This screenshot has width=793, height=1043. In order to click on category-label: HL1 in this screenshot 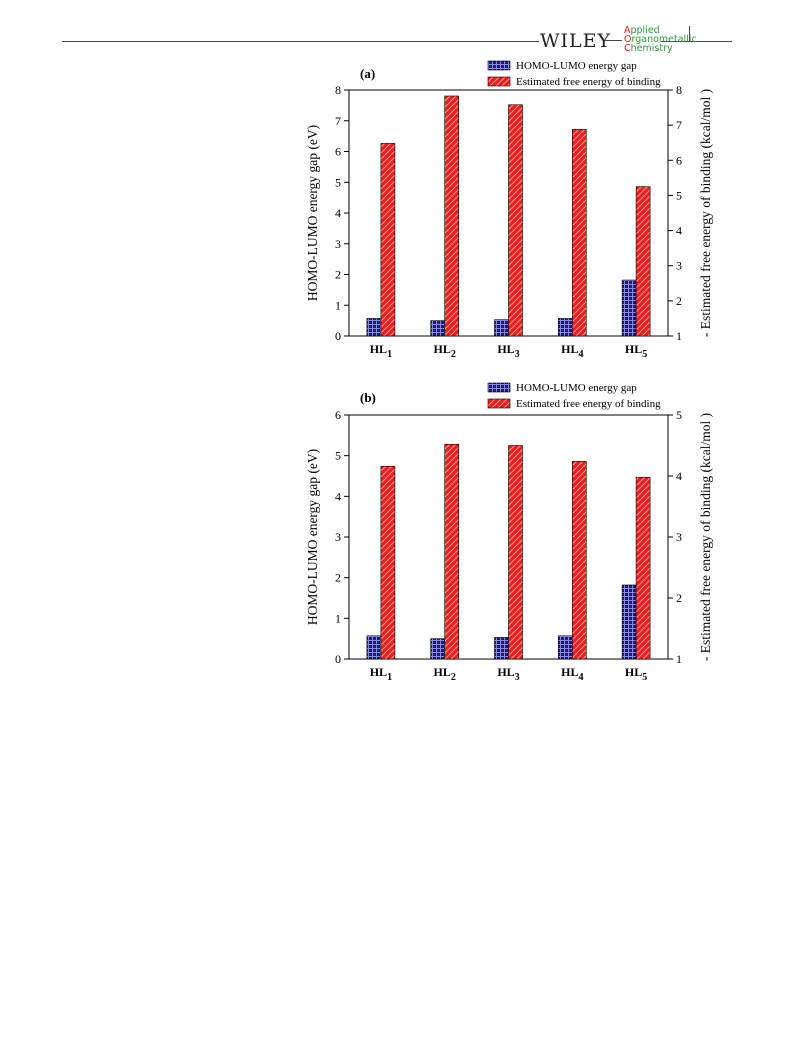, I will do `click(381, 351)`.